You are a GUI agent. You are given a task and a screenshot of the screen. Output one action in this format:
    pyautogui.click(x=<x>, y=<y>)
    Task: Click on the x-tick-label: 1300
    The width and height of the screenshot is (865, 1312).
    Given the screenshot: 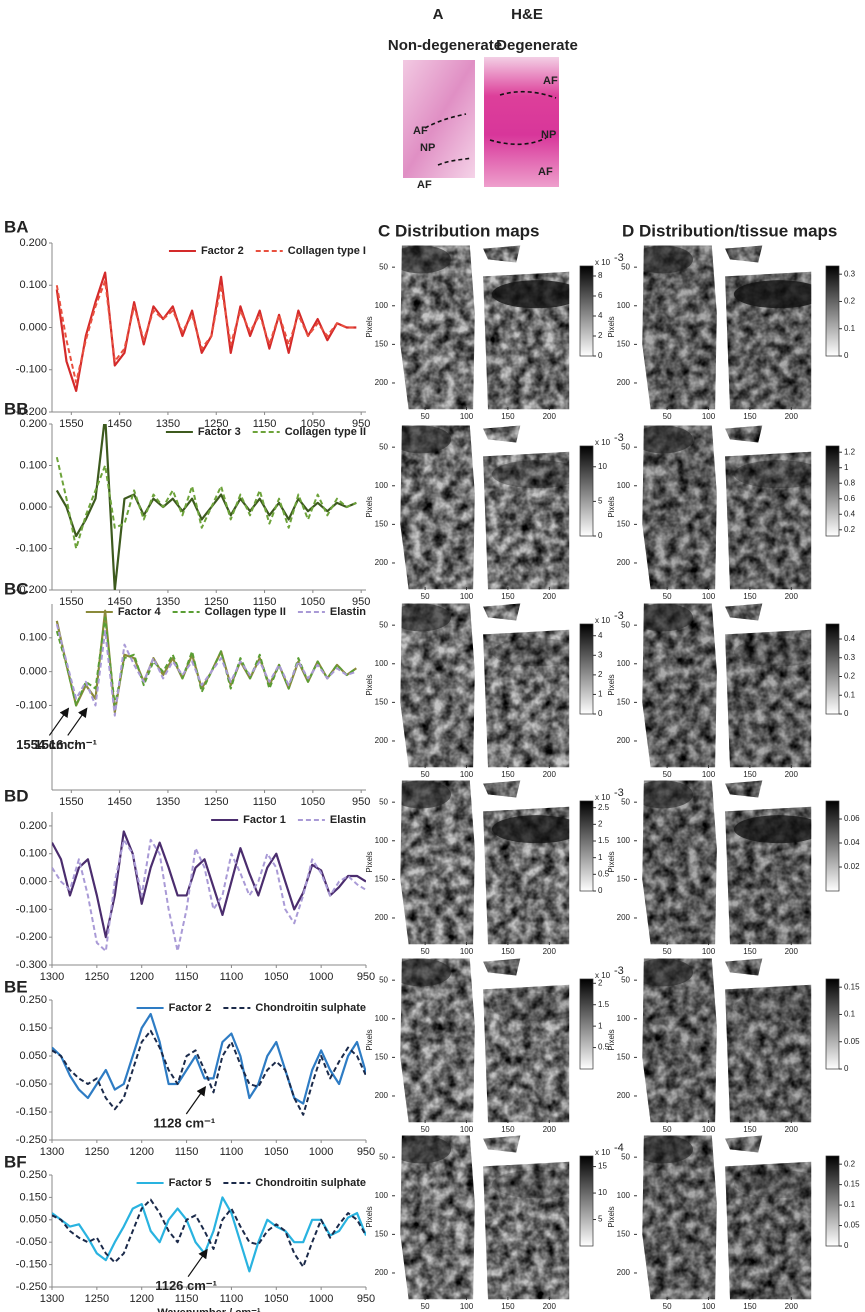 What is the action you would take?
    pyautogui.click(x=52, y=977)
    